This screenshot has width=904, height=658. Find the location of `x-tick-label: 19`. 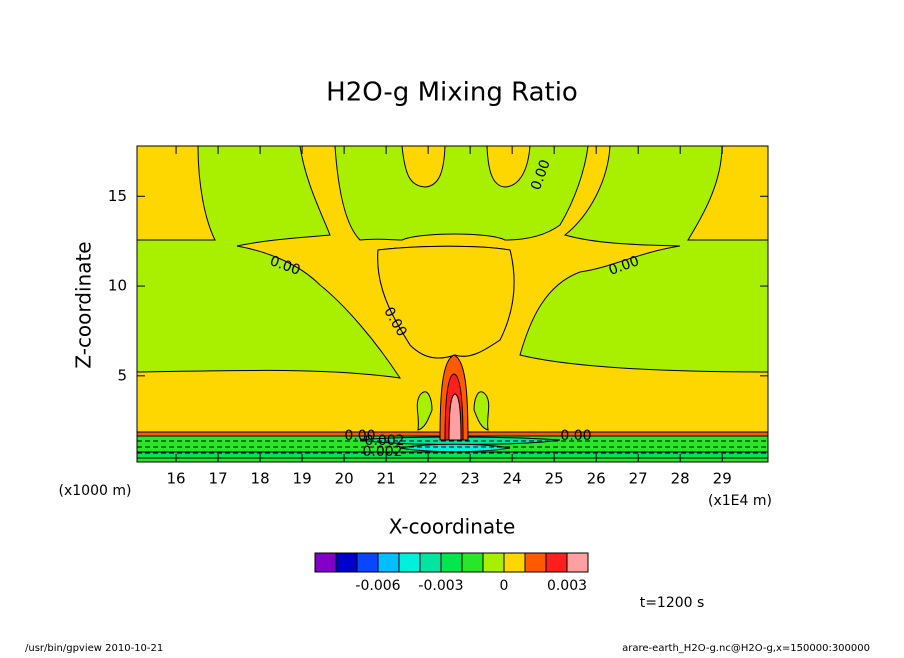

x-tick-label: 19 is located at coordinates (302, 479).